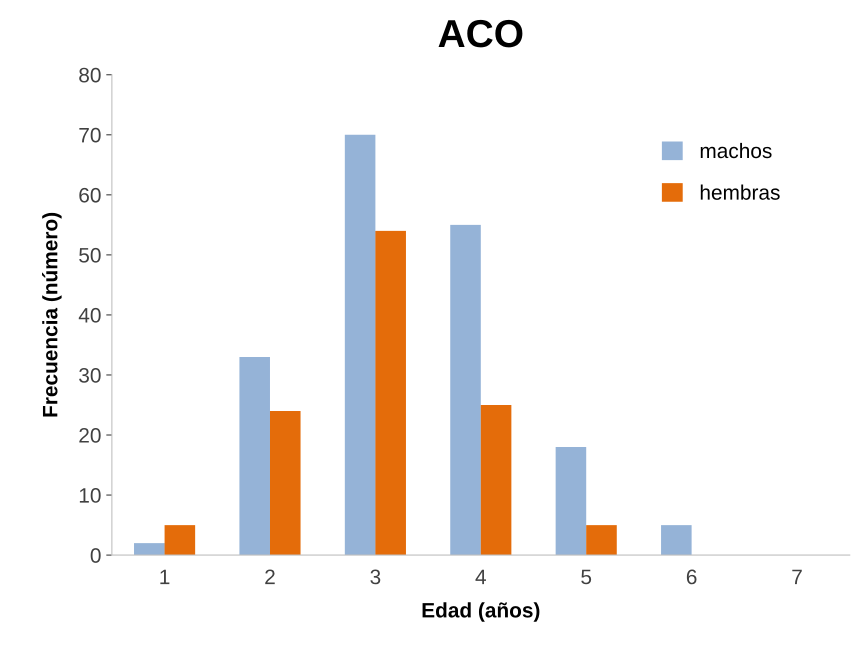 This screenshot has height=650, width=854. What do you see at coordinates (90, 135) in the screenshot?
I see `y-tick-label: 70` at bounding box center [90, 135].